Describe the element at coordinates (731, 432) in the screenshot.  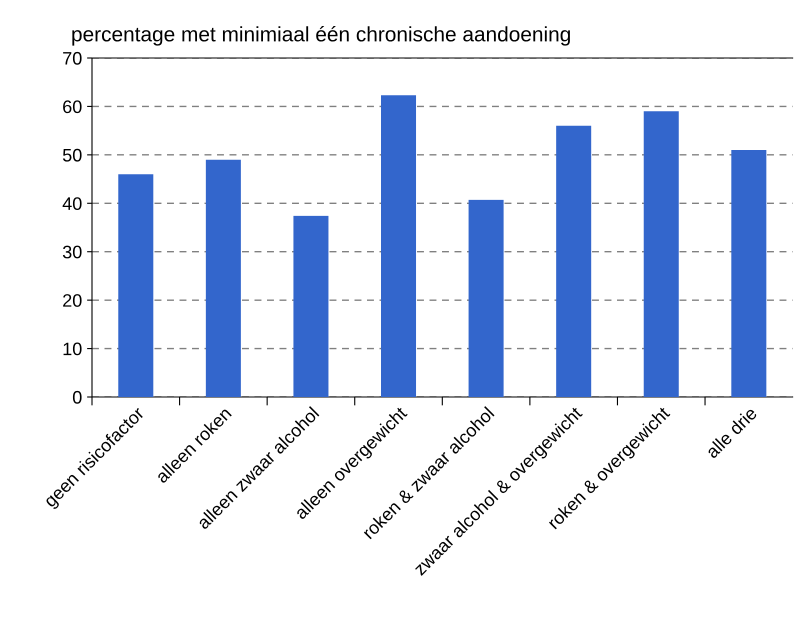
I see `x-tick-label: alle drie` at that location.